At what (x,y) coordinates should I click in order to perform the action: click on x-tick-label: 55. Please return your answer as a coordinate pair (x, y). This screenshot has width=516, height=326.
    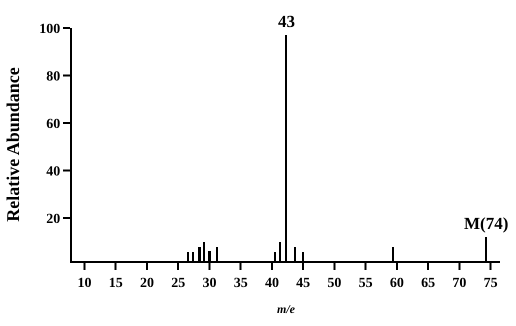
    Looking at the image, I should click on (365, 283).